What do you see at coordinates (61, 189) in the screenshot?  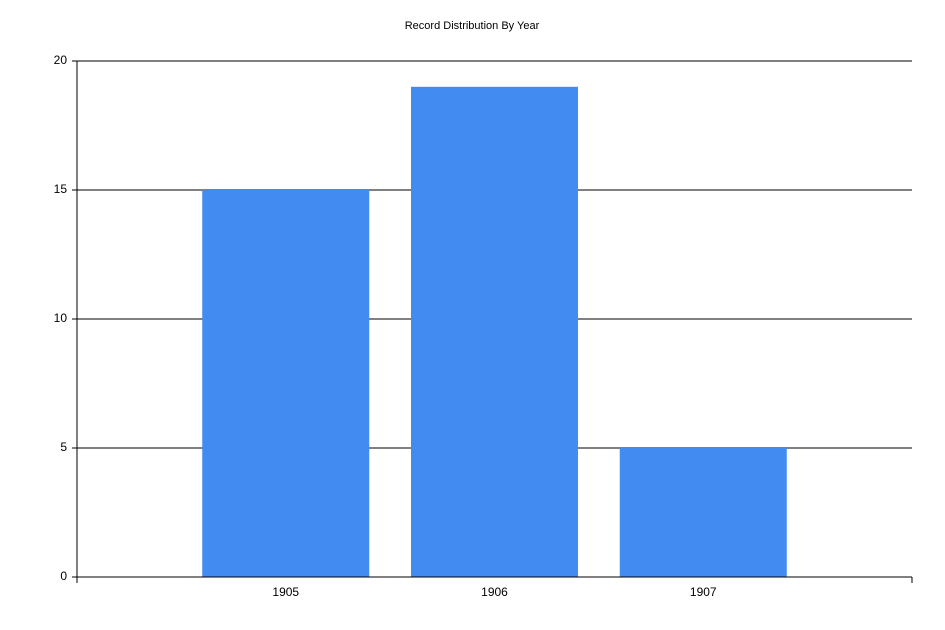 I see `y-tick-label: 15` at bounding box center [61, 189].